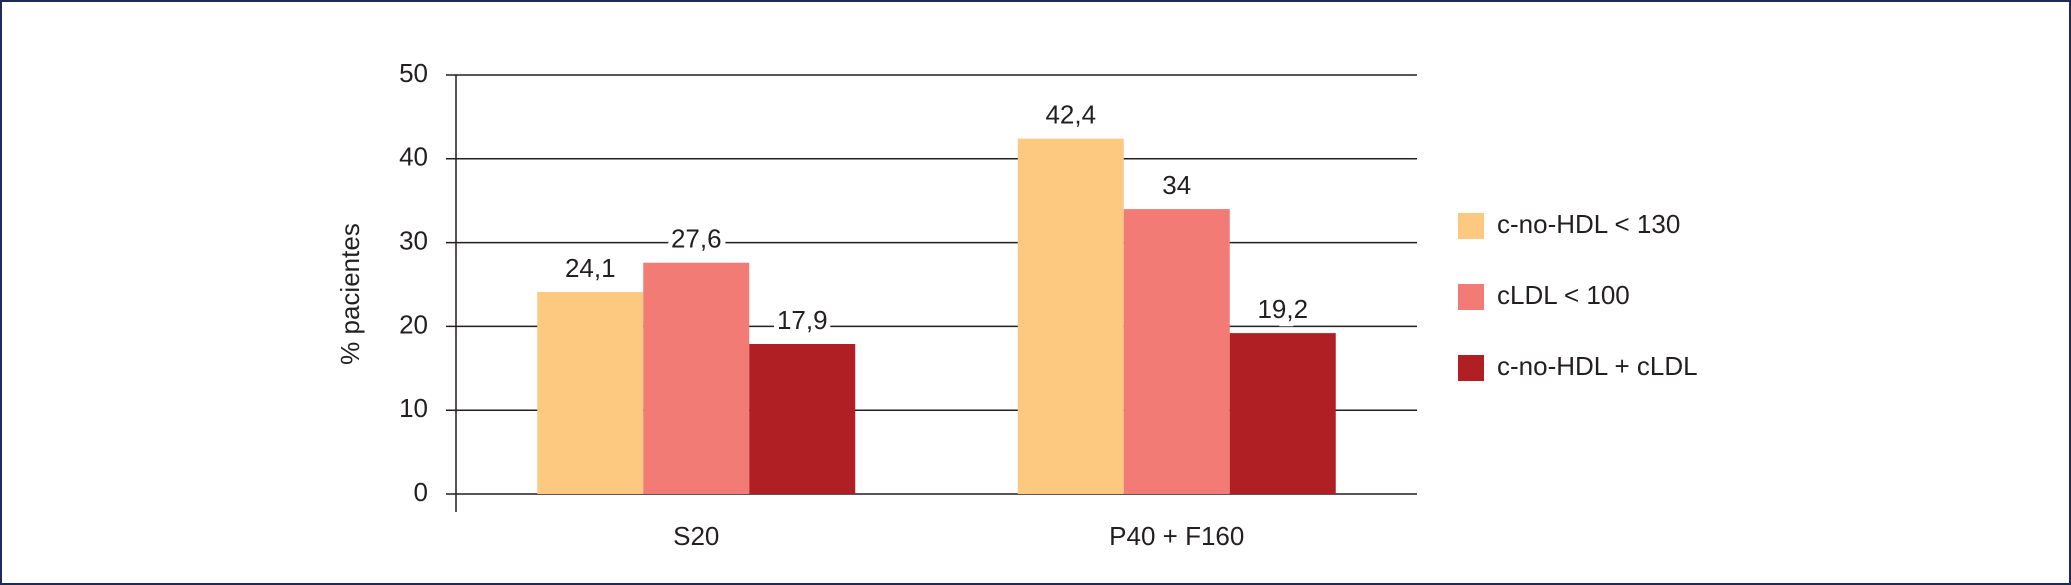 The width and height of the screenshot is (2071, 585). Describe the element at coordinates (1176, 536) in the screenshot. I see `x-tick-label: P40 + F160` at that location.